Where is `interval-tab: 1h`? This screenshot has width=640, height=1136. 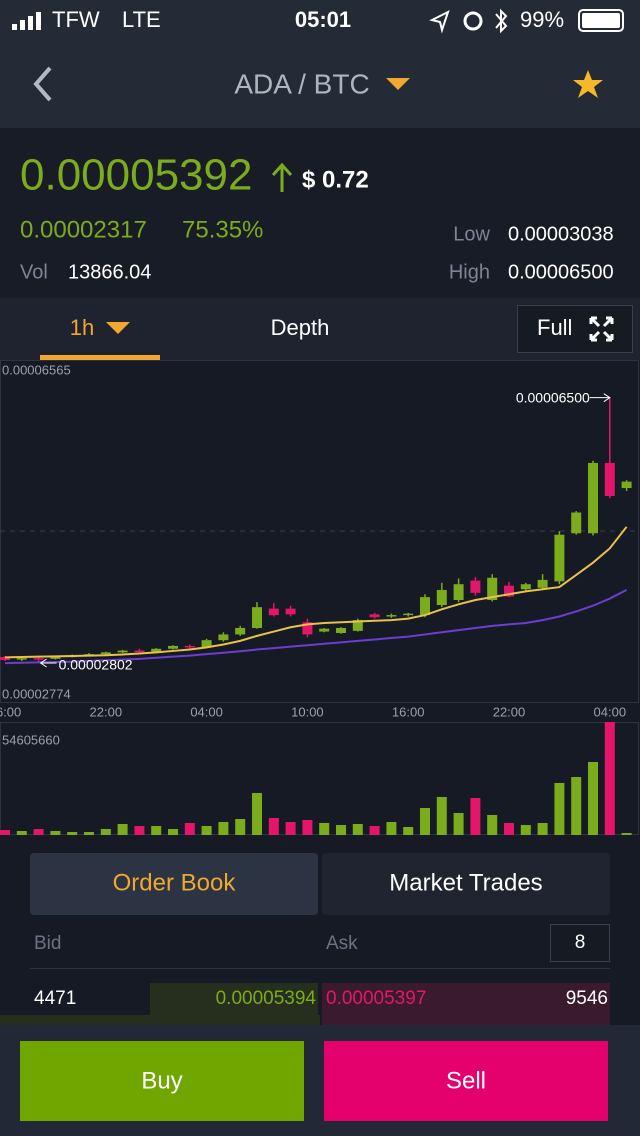
interval-tab: 1h is located at coordinates (82, 327).